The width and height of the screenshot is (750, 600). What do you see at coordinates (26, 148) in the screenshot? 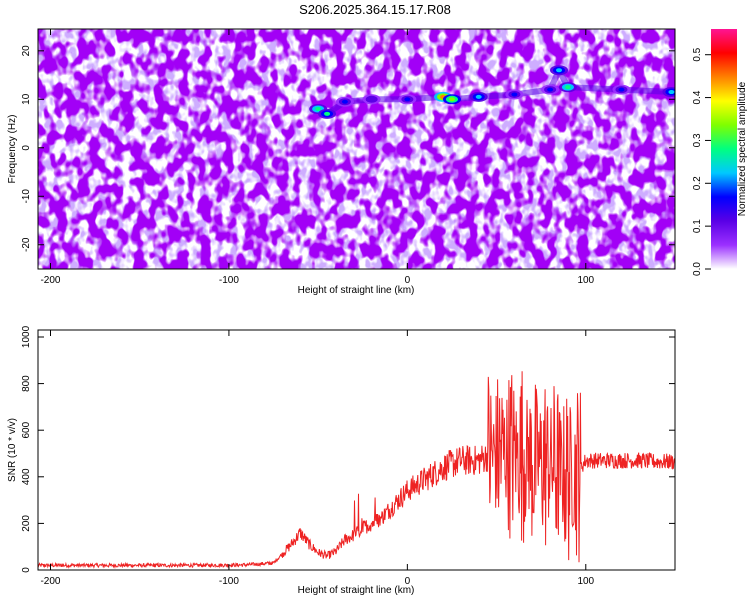
I see `spectrogram-y-tick-label: 0` at bounding box center [26, 148].